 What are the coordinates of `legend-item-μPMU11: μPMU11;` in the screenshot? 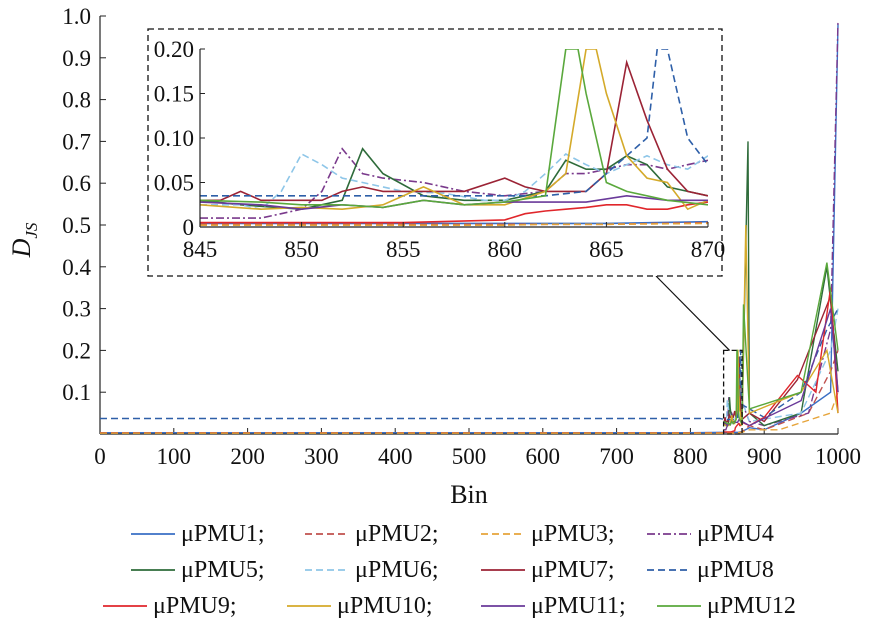 It's located at (553, 606).